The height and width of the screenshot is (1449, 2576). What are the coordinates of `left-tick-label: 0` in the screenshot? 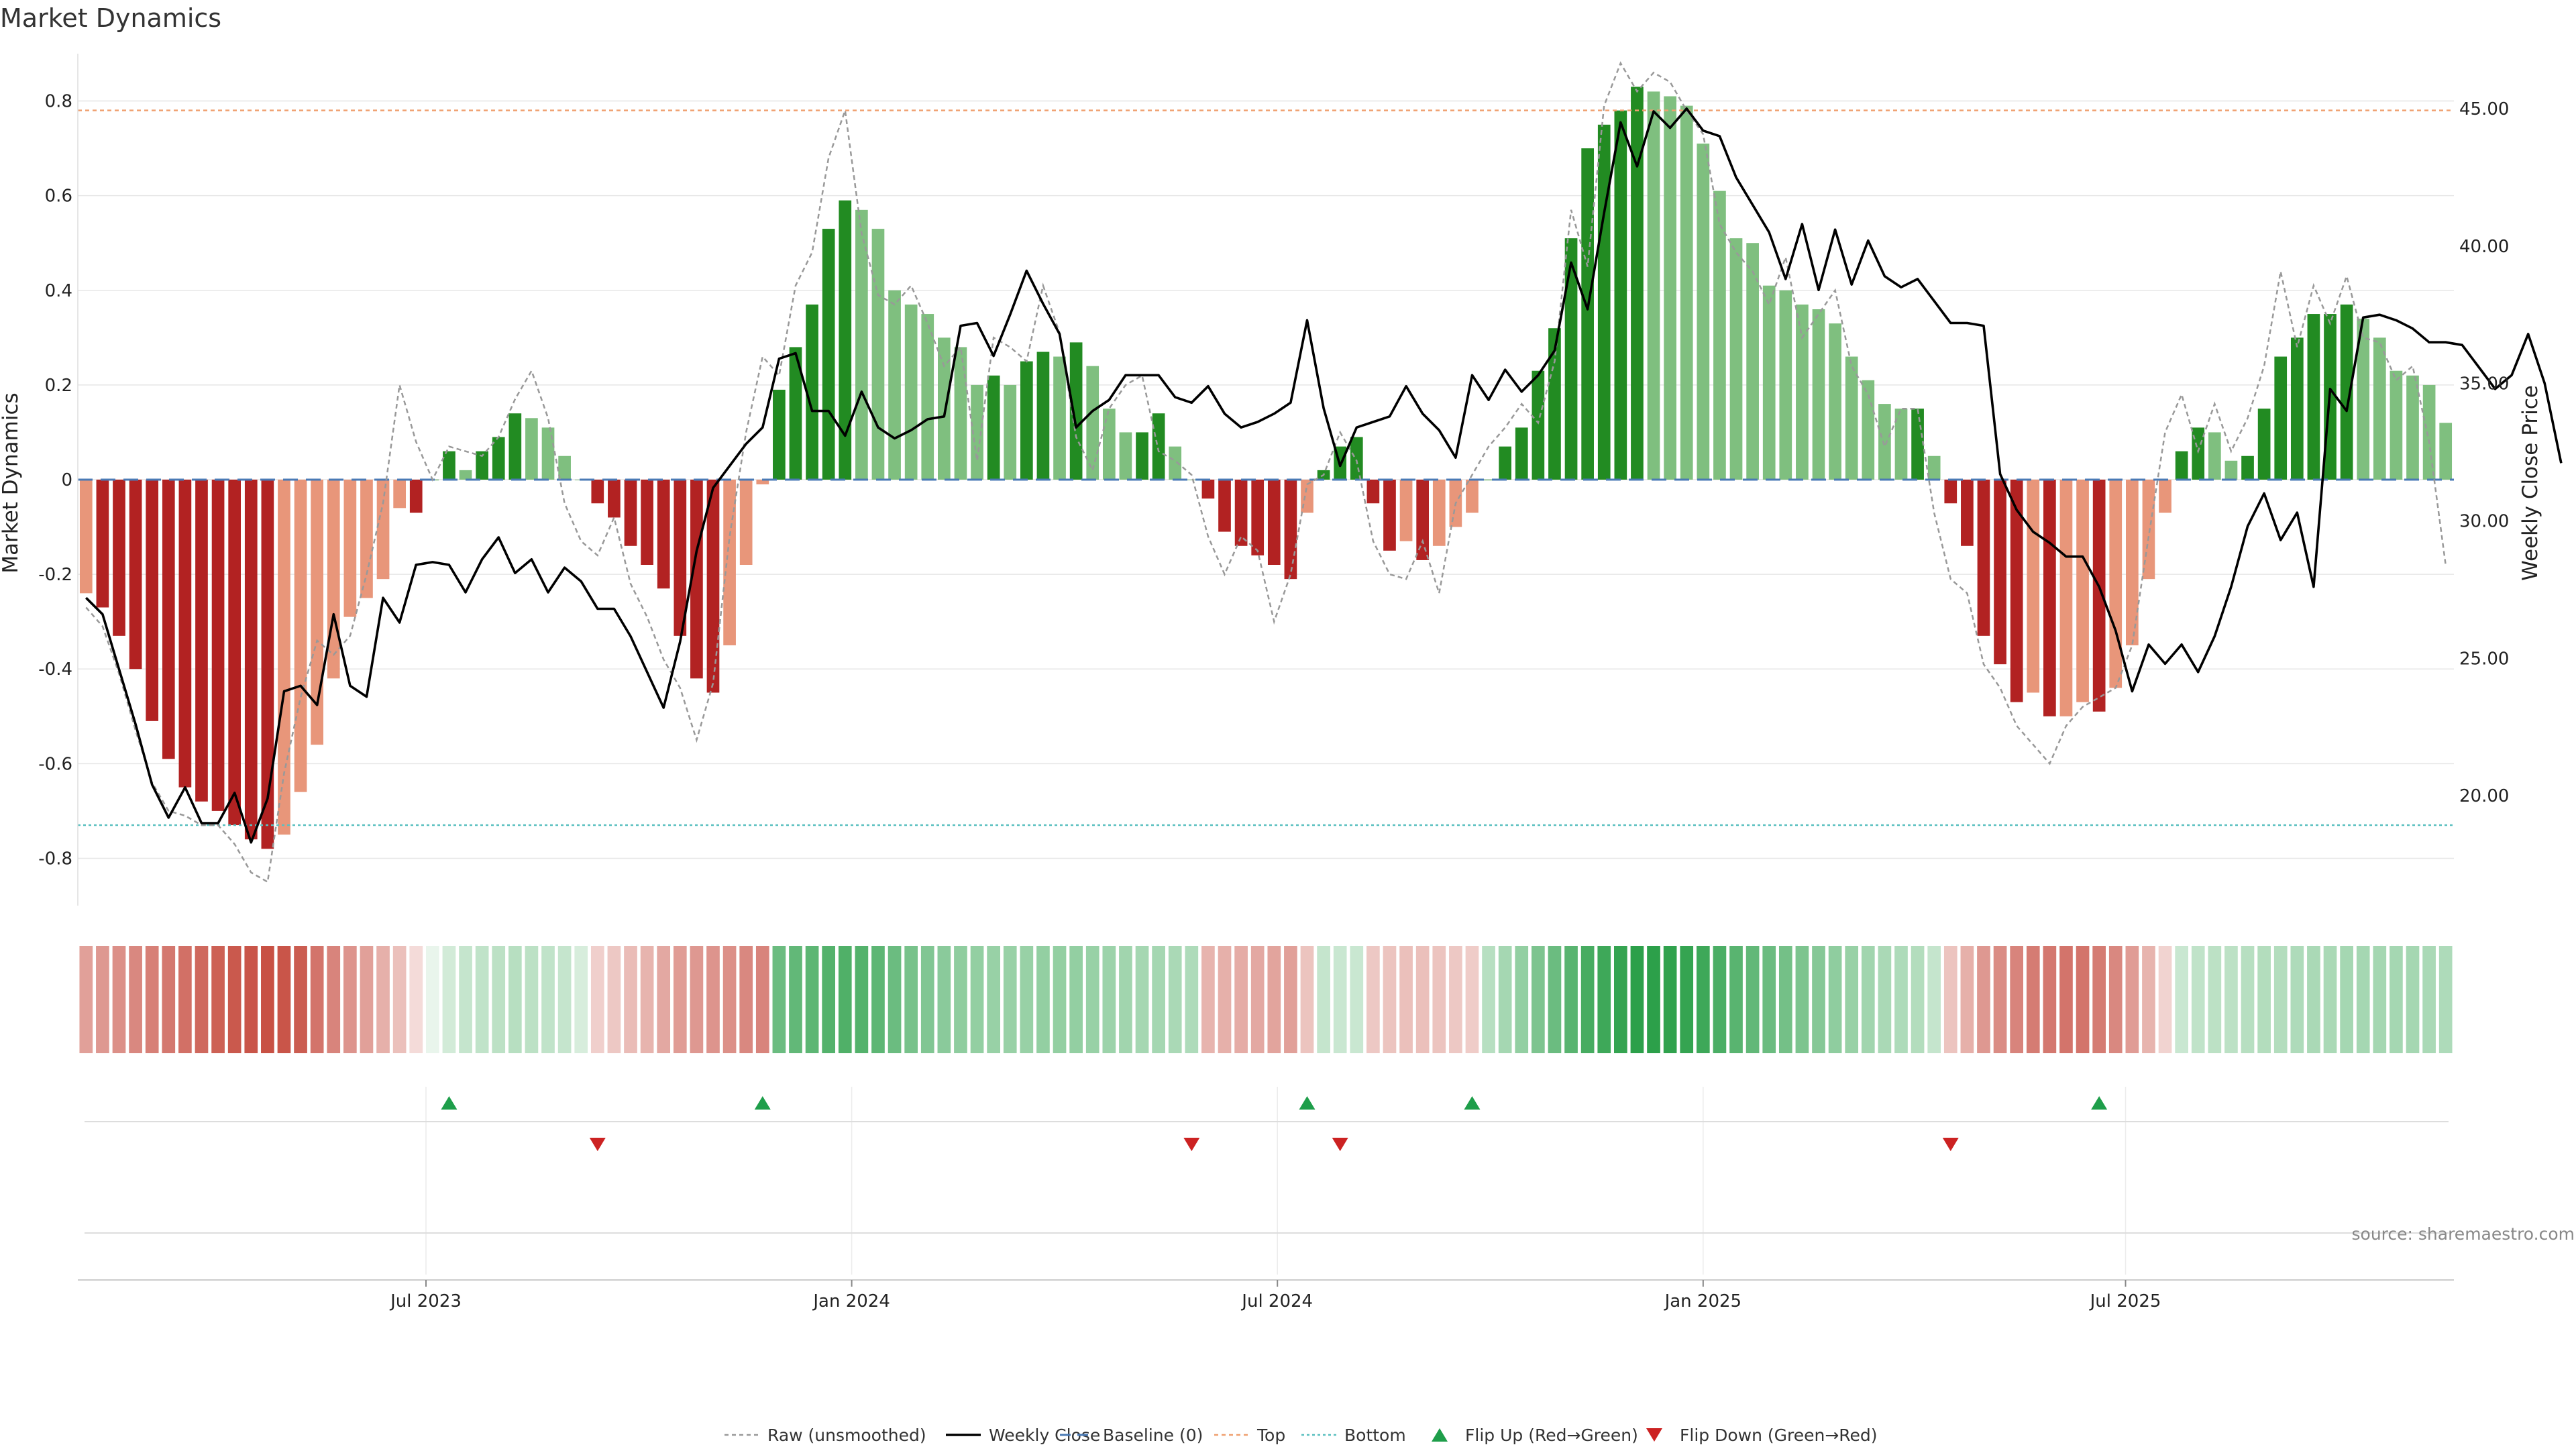 It's located at (66, 480).